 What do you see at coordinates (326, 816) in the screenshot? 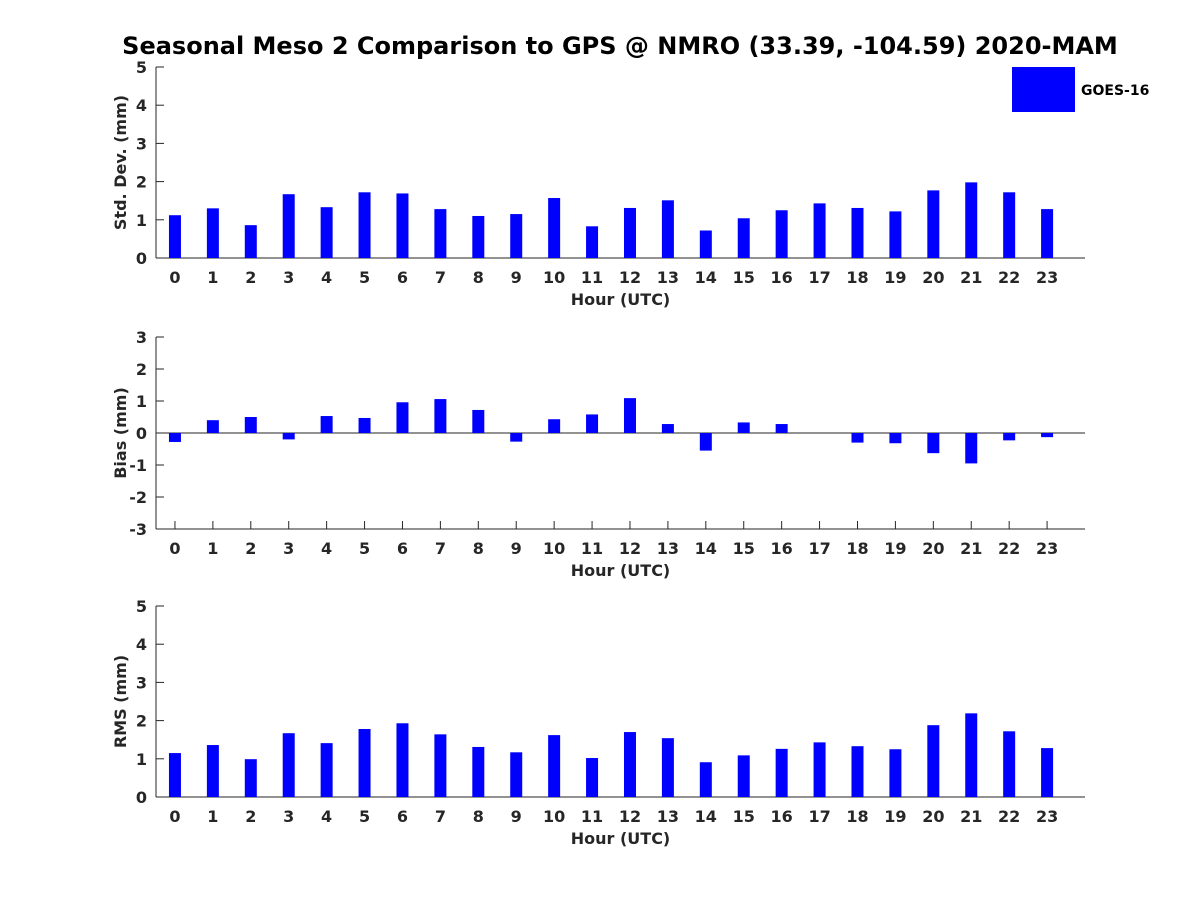
I see `rms-x-tick-label: 4` at bounding box center [326, 816].